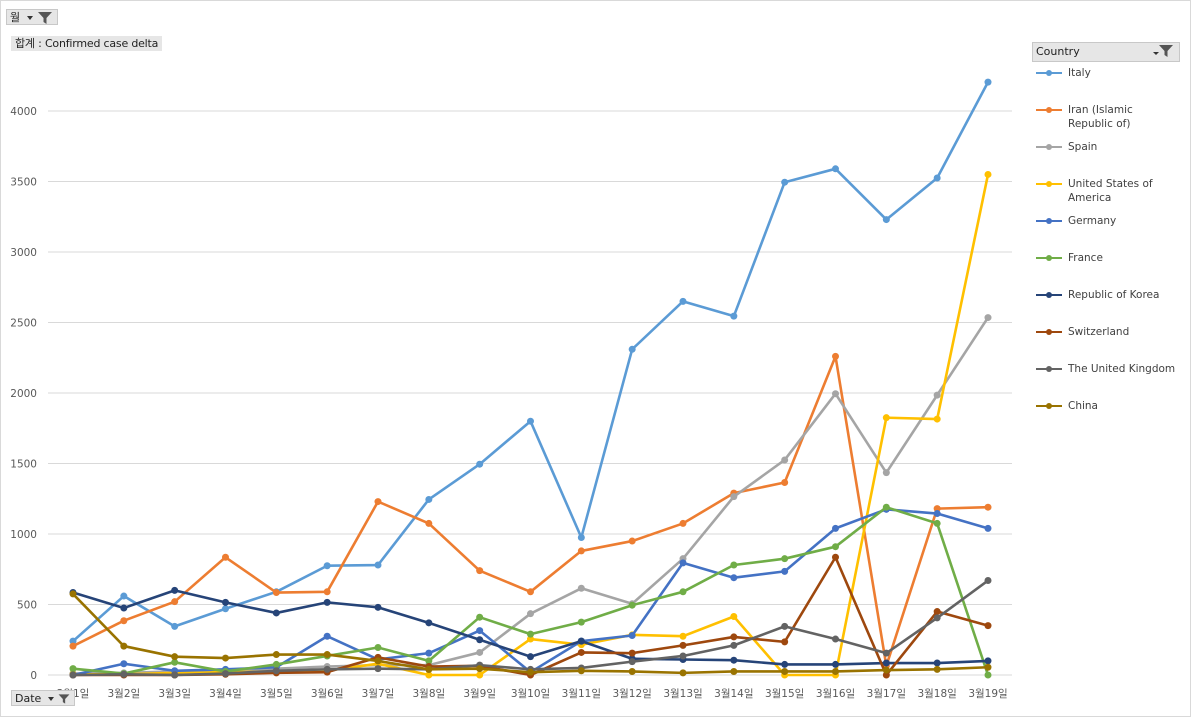 The height and width of the screenshot is (717, 1191). I want to click on axis-field-label: Date, so click(28, 698).